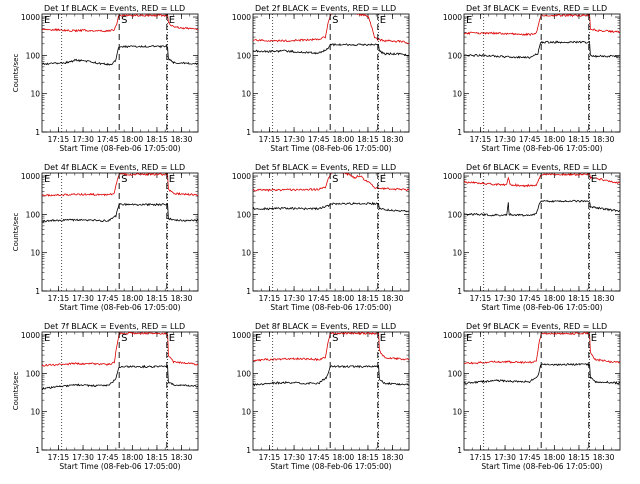  I want to click on panel-title: Det 7f BLACK = Events, RED = LLD, so click(114, 326).